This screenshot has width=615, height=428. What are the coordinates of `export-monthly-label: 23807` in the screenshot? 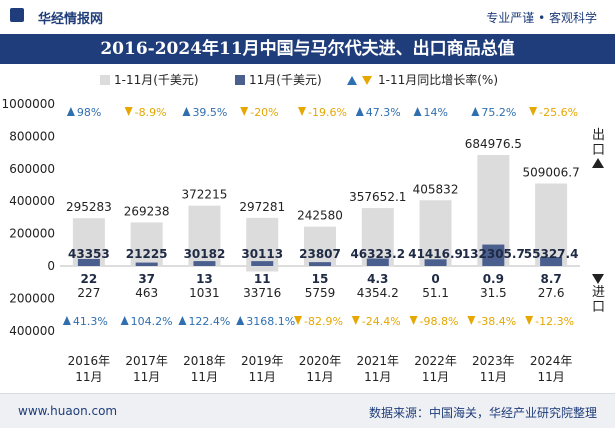 It's located at (320, 254).